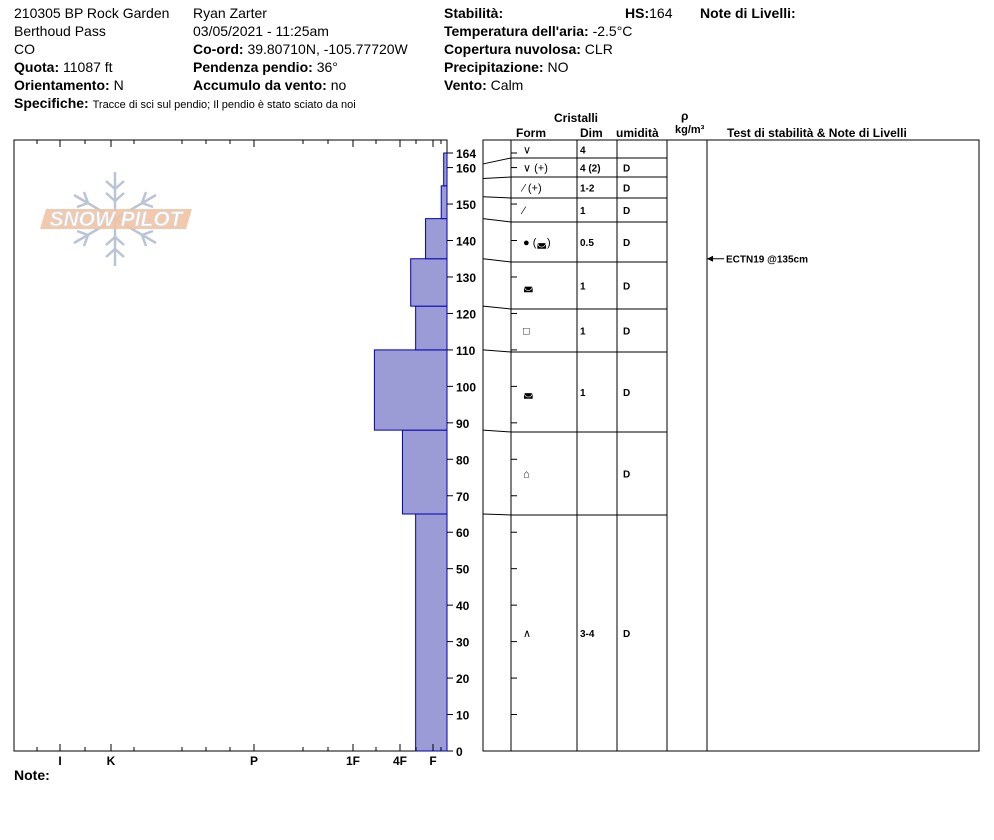 The height and width of the screenshot is (840, 994). Describe the element at coordinates (463, 460) in the screenshot. I see `depth-label: 80` at that location.